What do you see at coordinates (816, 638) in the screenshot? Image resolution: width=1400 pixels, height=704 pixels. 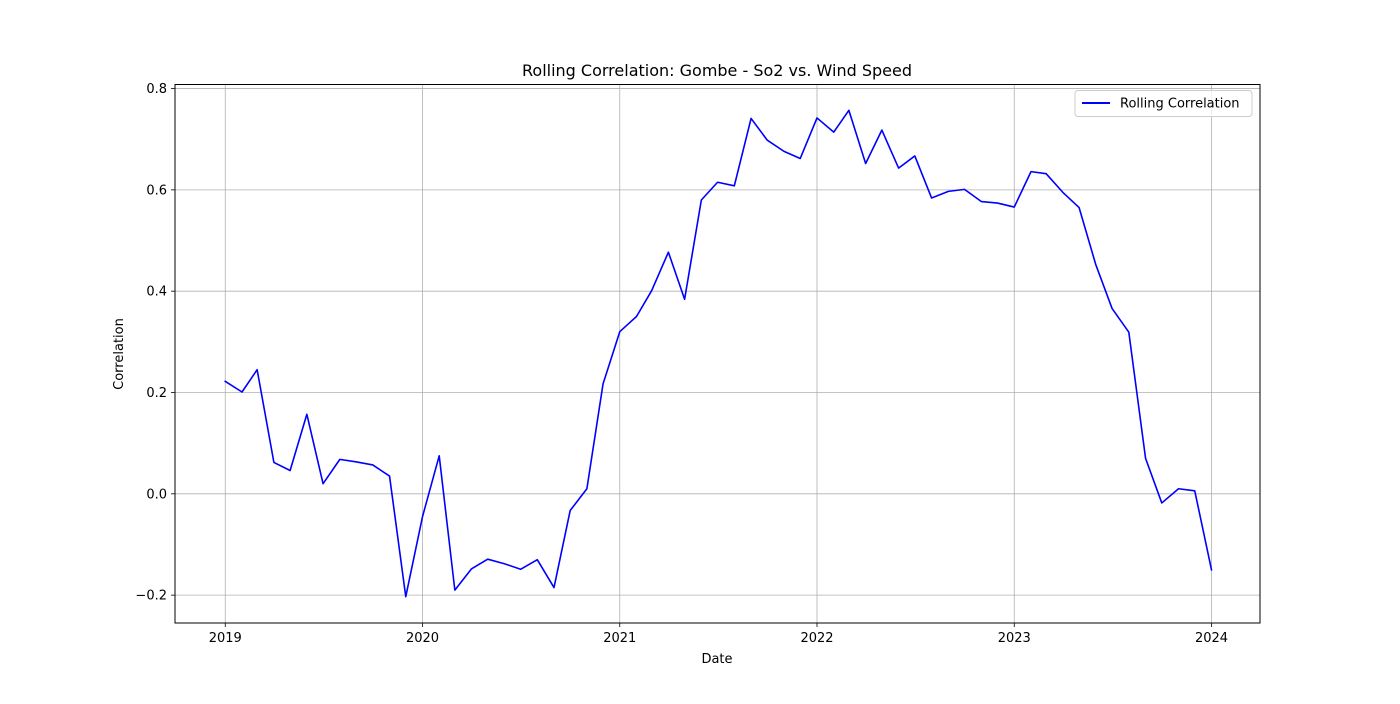 I see `x-tick-label: 2022` at bounding box center [816, 638].